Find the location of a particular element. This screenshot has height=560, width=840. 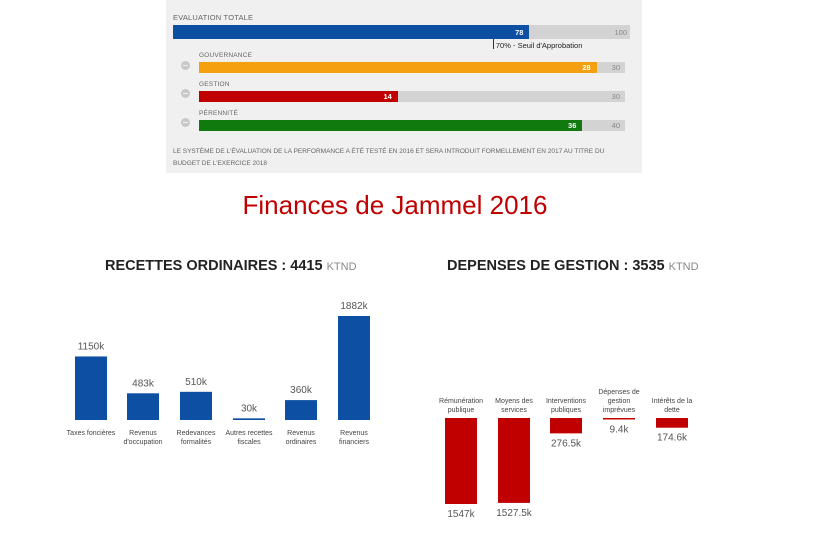

perennite-bar: 36 40 is located at coordinates (412, 125).